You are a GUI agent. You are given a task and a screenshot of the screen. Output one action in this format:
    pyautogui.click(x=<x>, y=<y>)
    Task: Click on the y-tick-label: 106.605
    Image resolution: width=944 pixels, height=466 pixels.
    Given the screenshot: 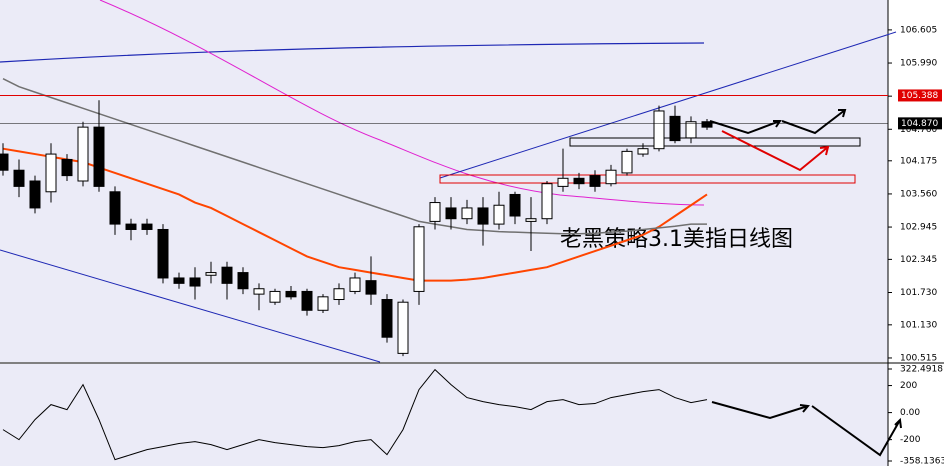 What is the action you would take?
    pyautogui.click(x=918, y=30)
    